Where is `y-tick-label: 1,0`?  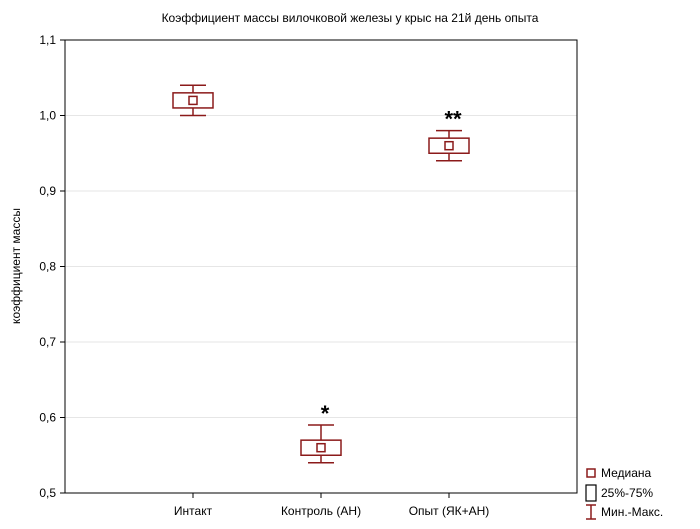 y-tick-label: 1,0 is located at coordinates (47, 116).